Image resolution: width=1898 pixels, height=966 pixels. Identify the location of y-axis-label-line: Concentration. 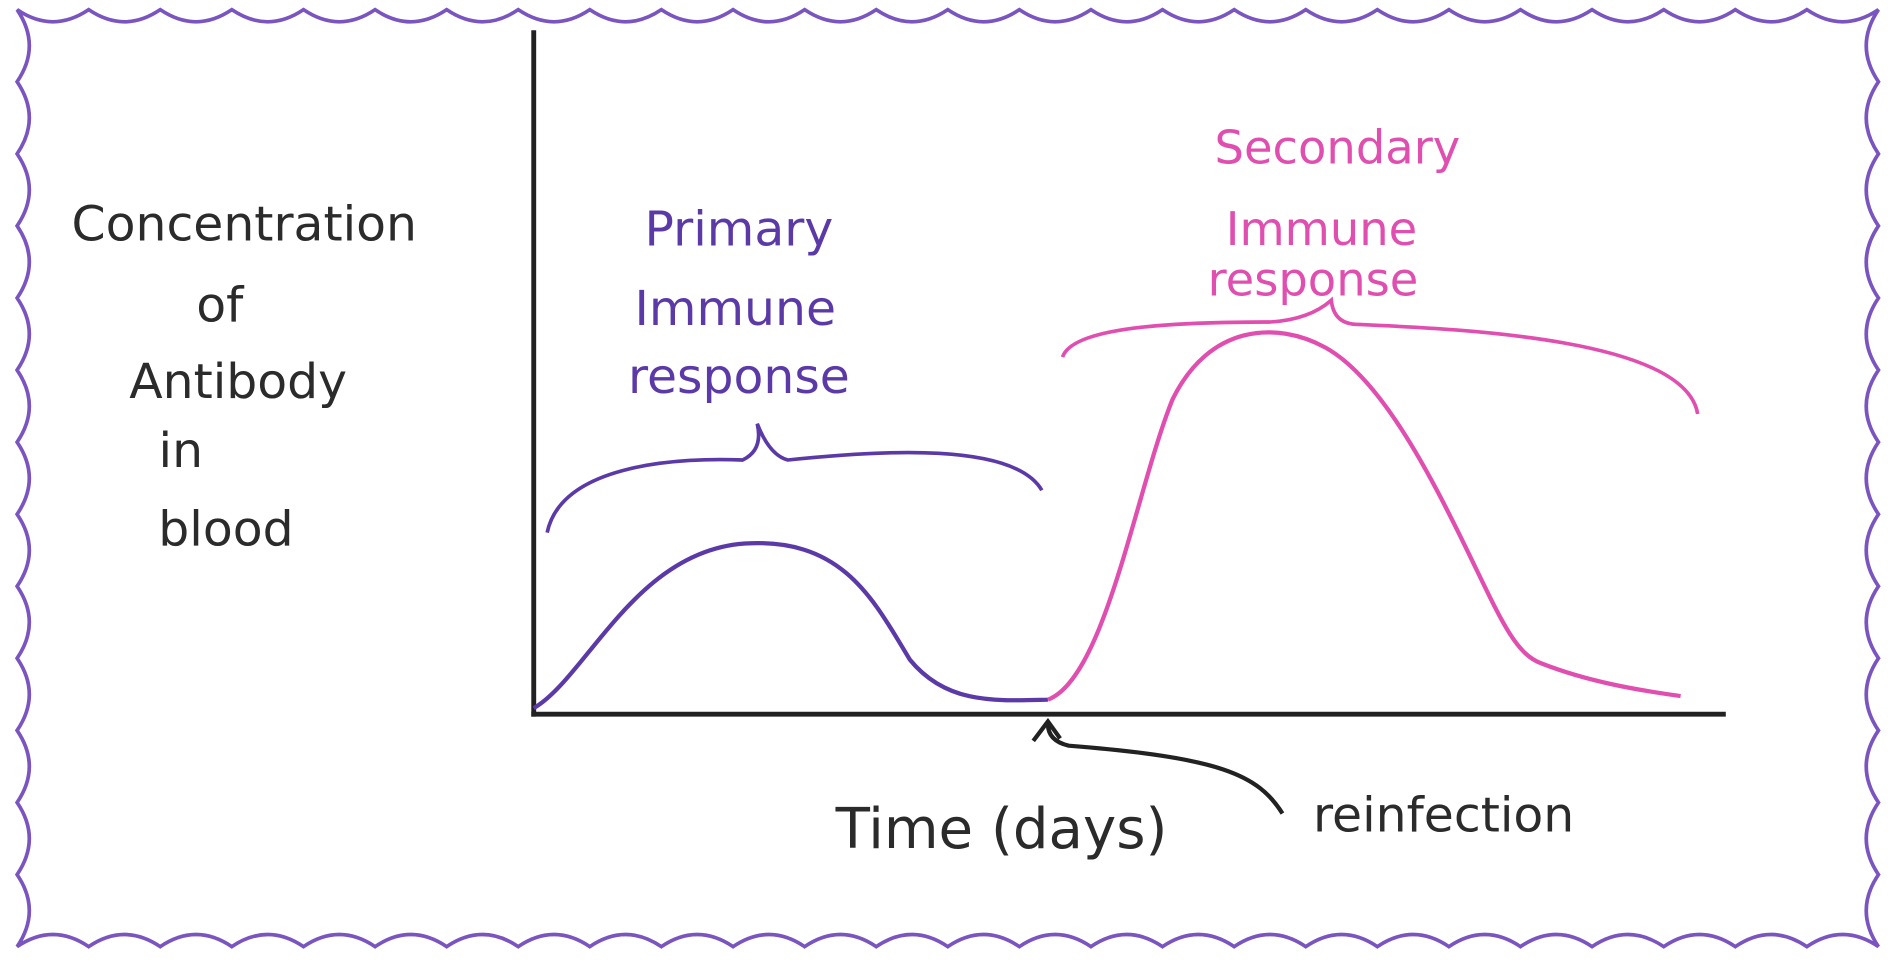
(245, 225).